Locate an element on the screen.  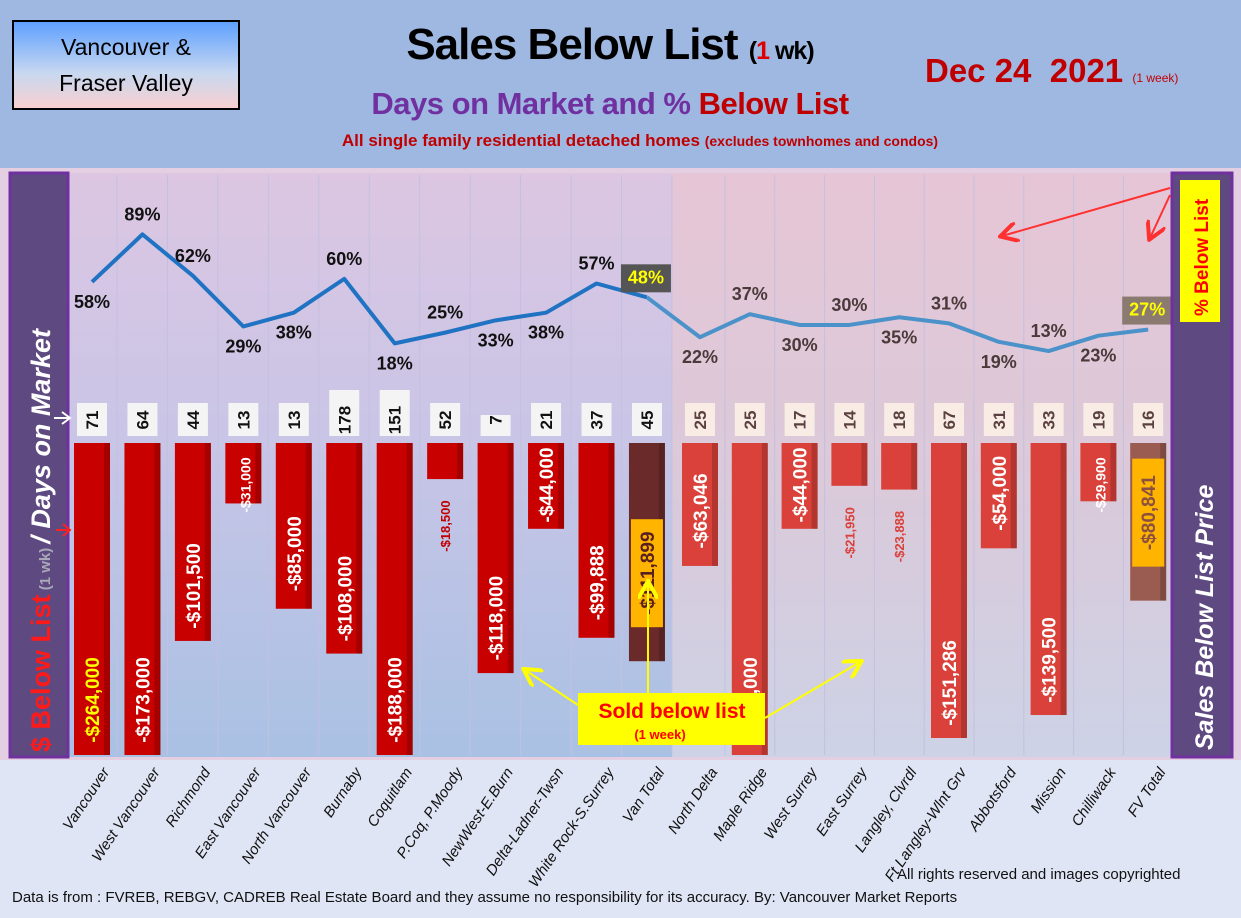
left-axis-gray: (1 wk) is located at coordinates (45, 569).